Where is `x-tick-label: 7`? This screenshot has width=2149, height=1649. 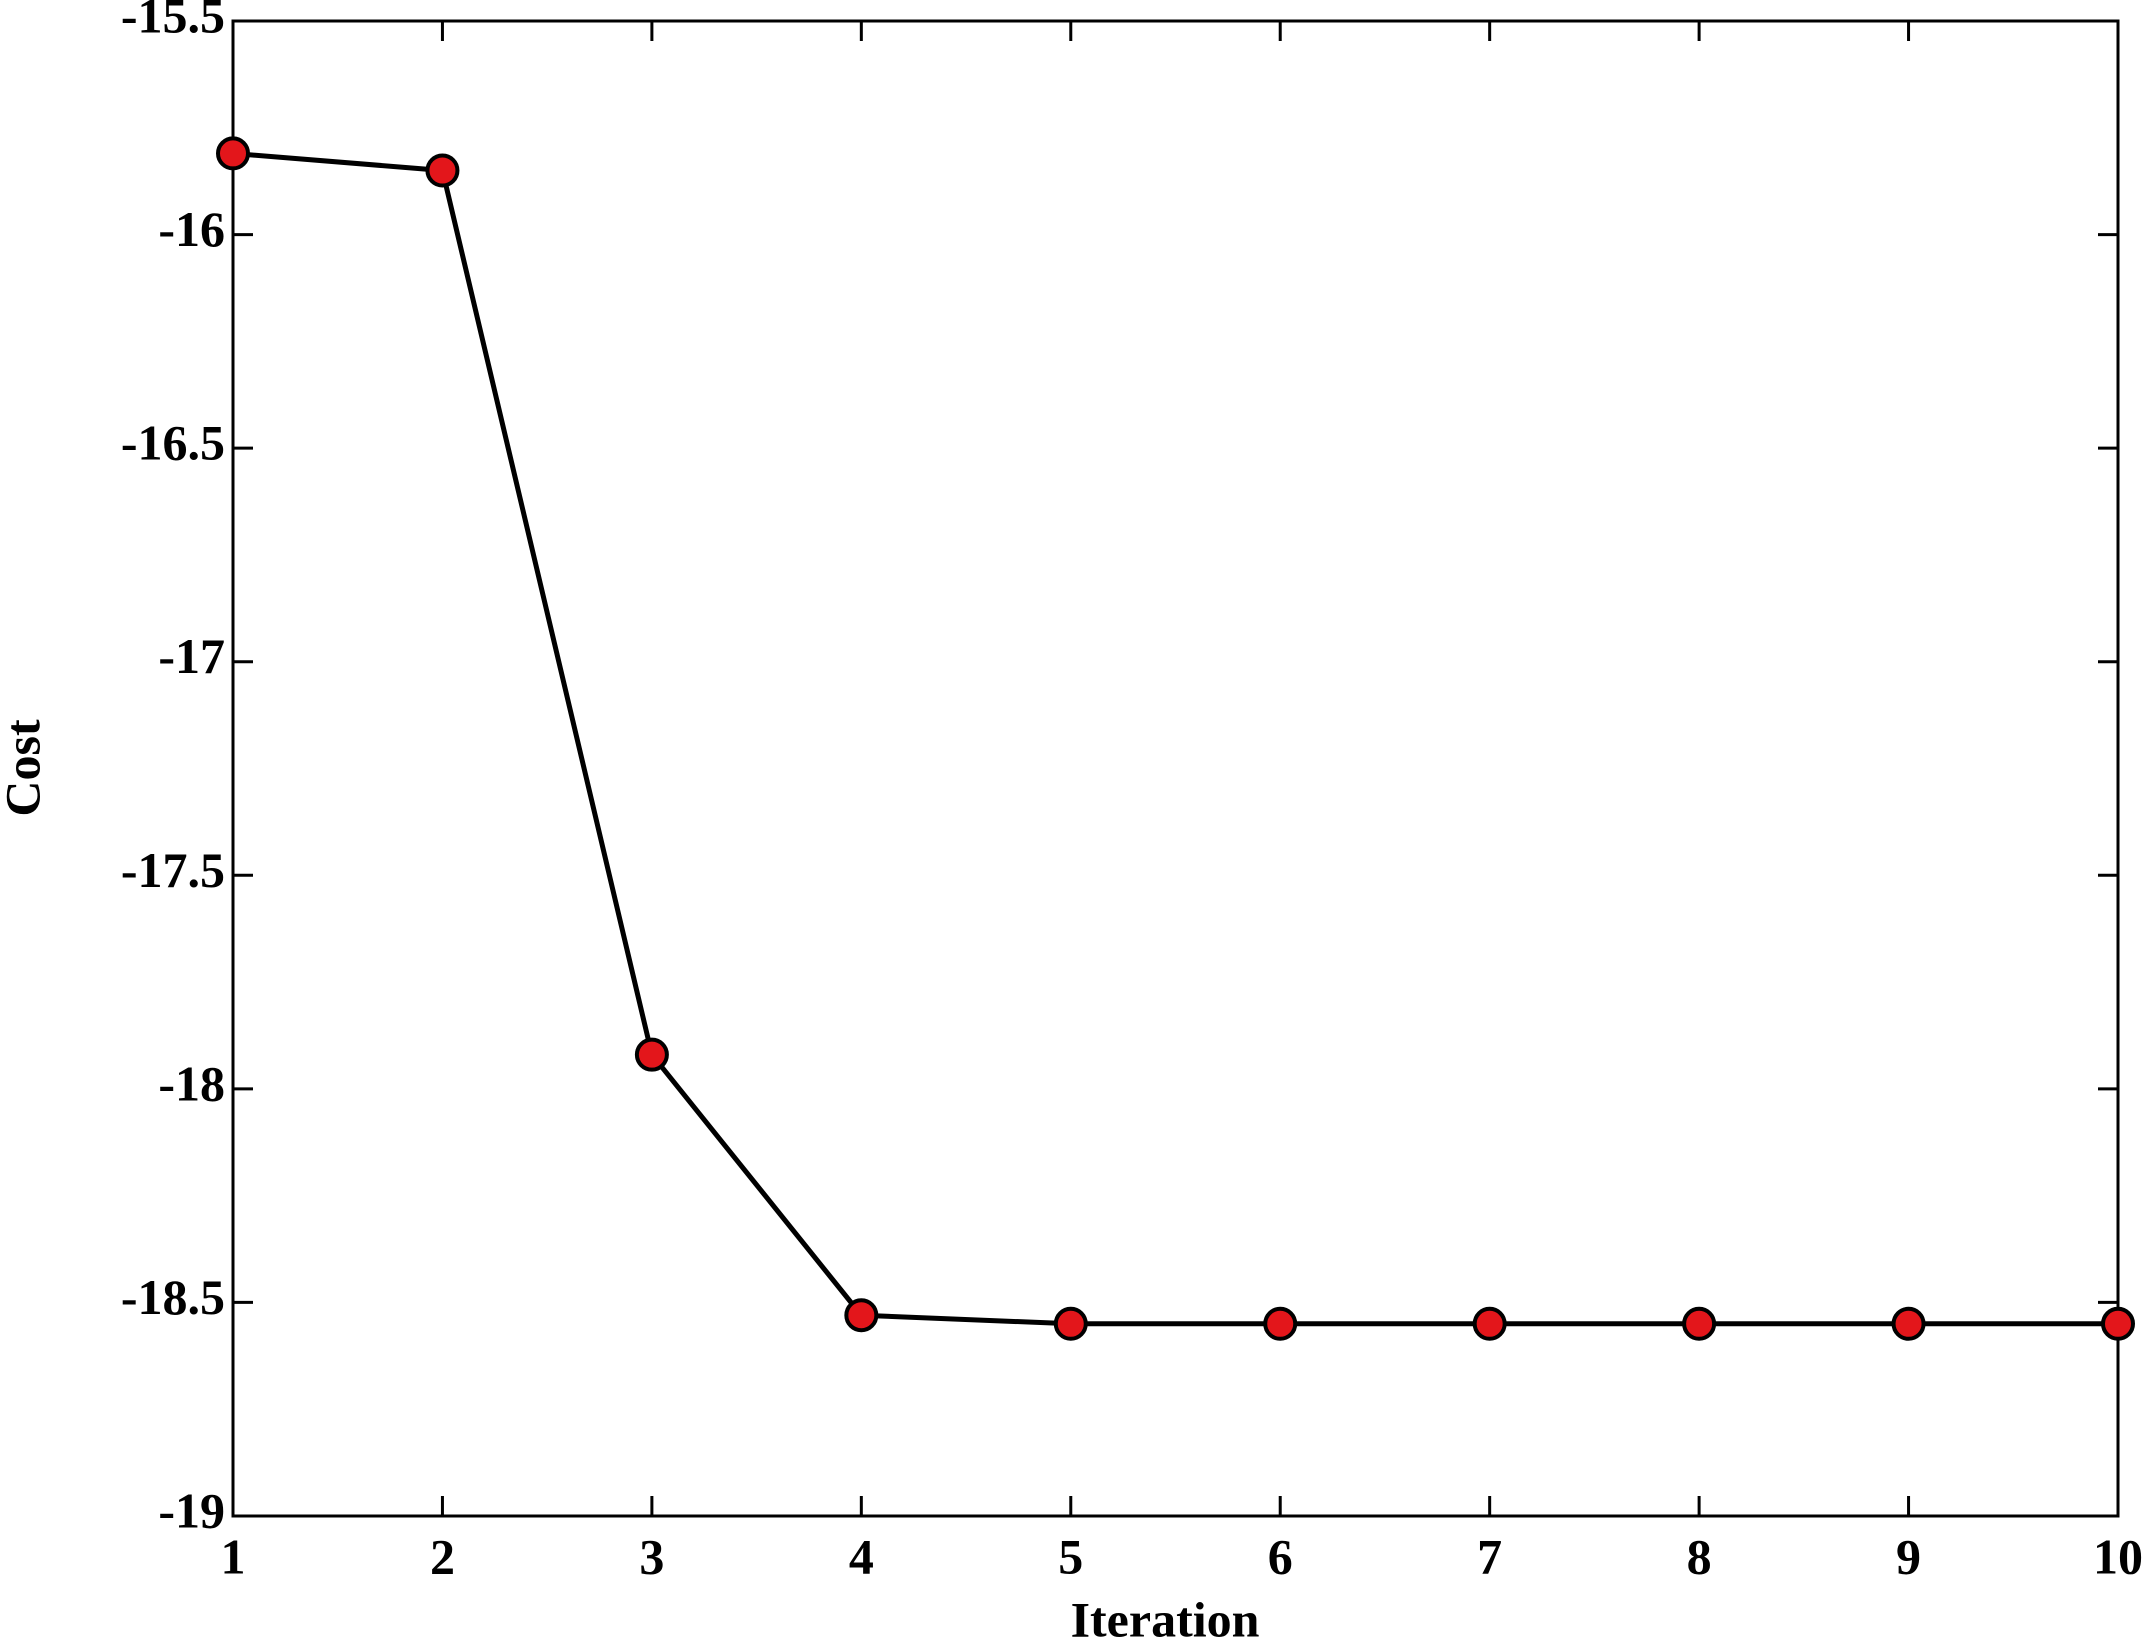 x-tick-label: 7 is located at coordinates (1489, 1556).